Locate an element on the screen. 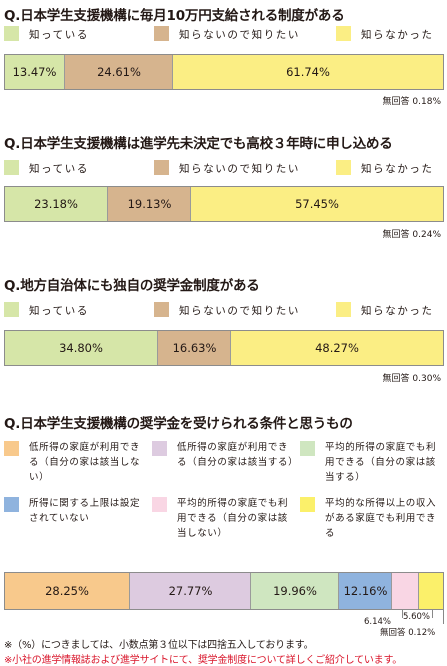 The height and width of the screenshot is (666, 447). data-label-outside: 6.14% is located at coordinates (378, 622).